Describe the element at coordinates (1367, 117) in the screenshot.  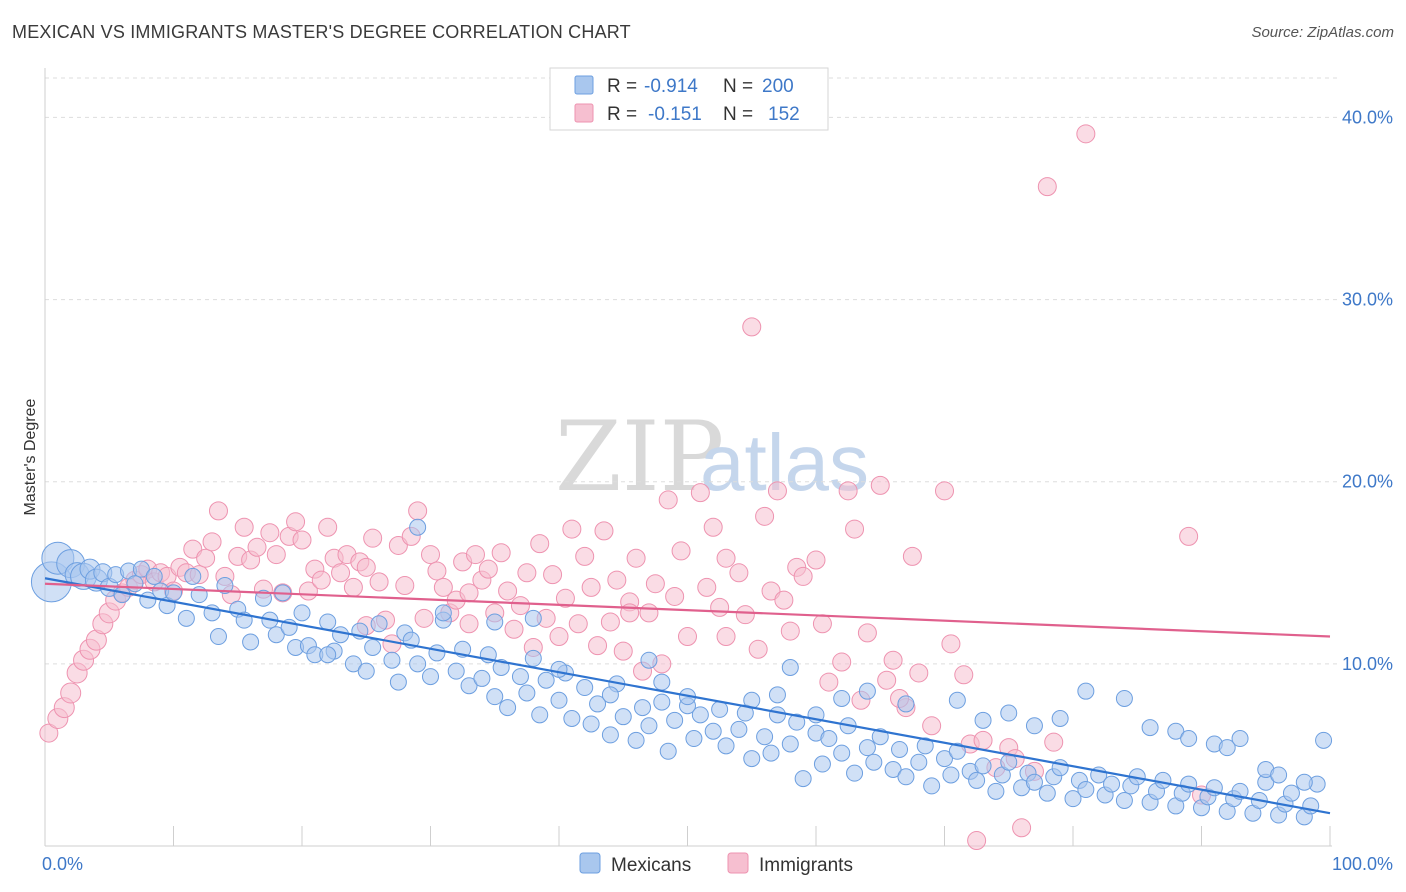
I see `y-tick-label: 40.0%` at that location.